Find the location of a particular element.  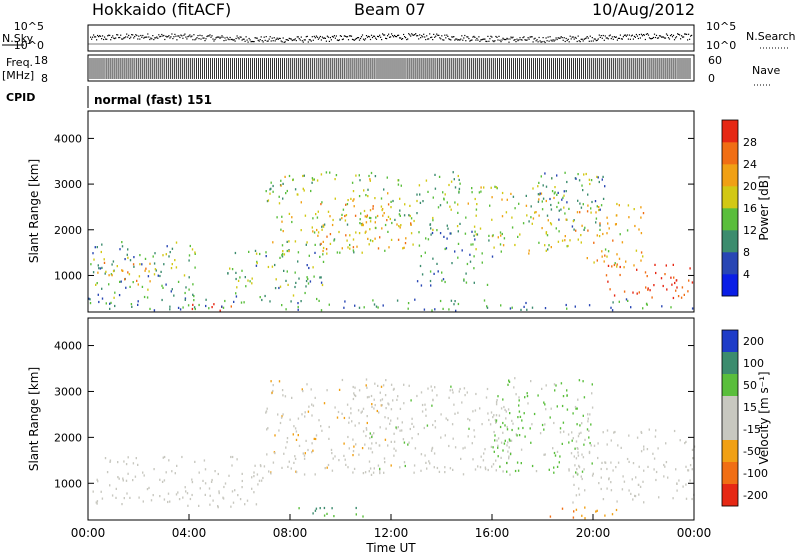

colorbar-tick: 24 is located at coordinates (750, 164).